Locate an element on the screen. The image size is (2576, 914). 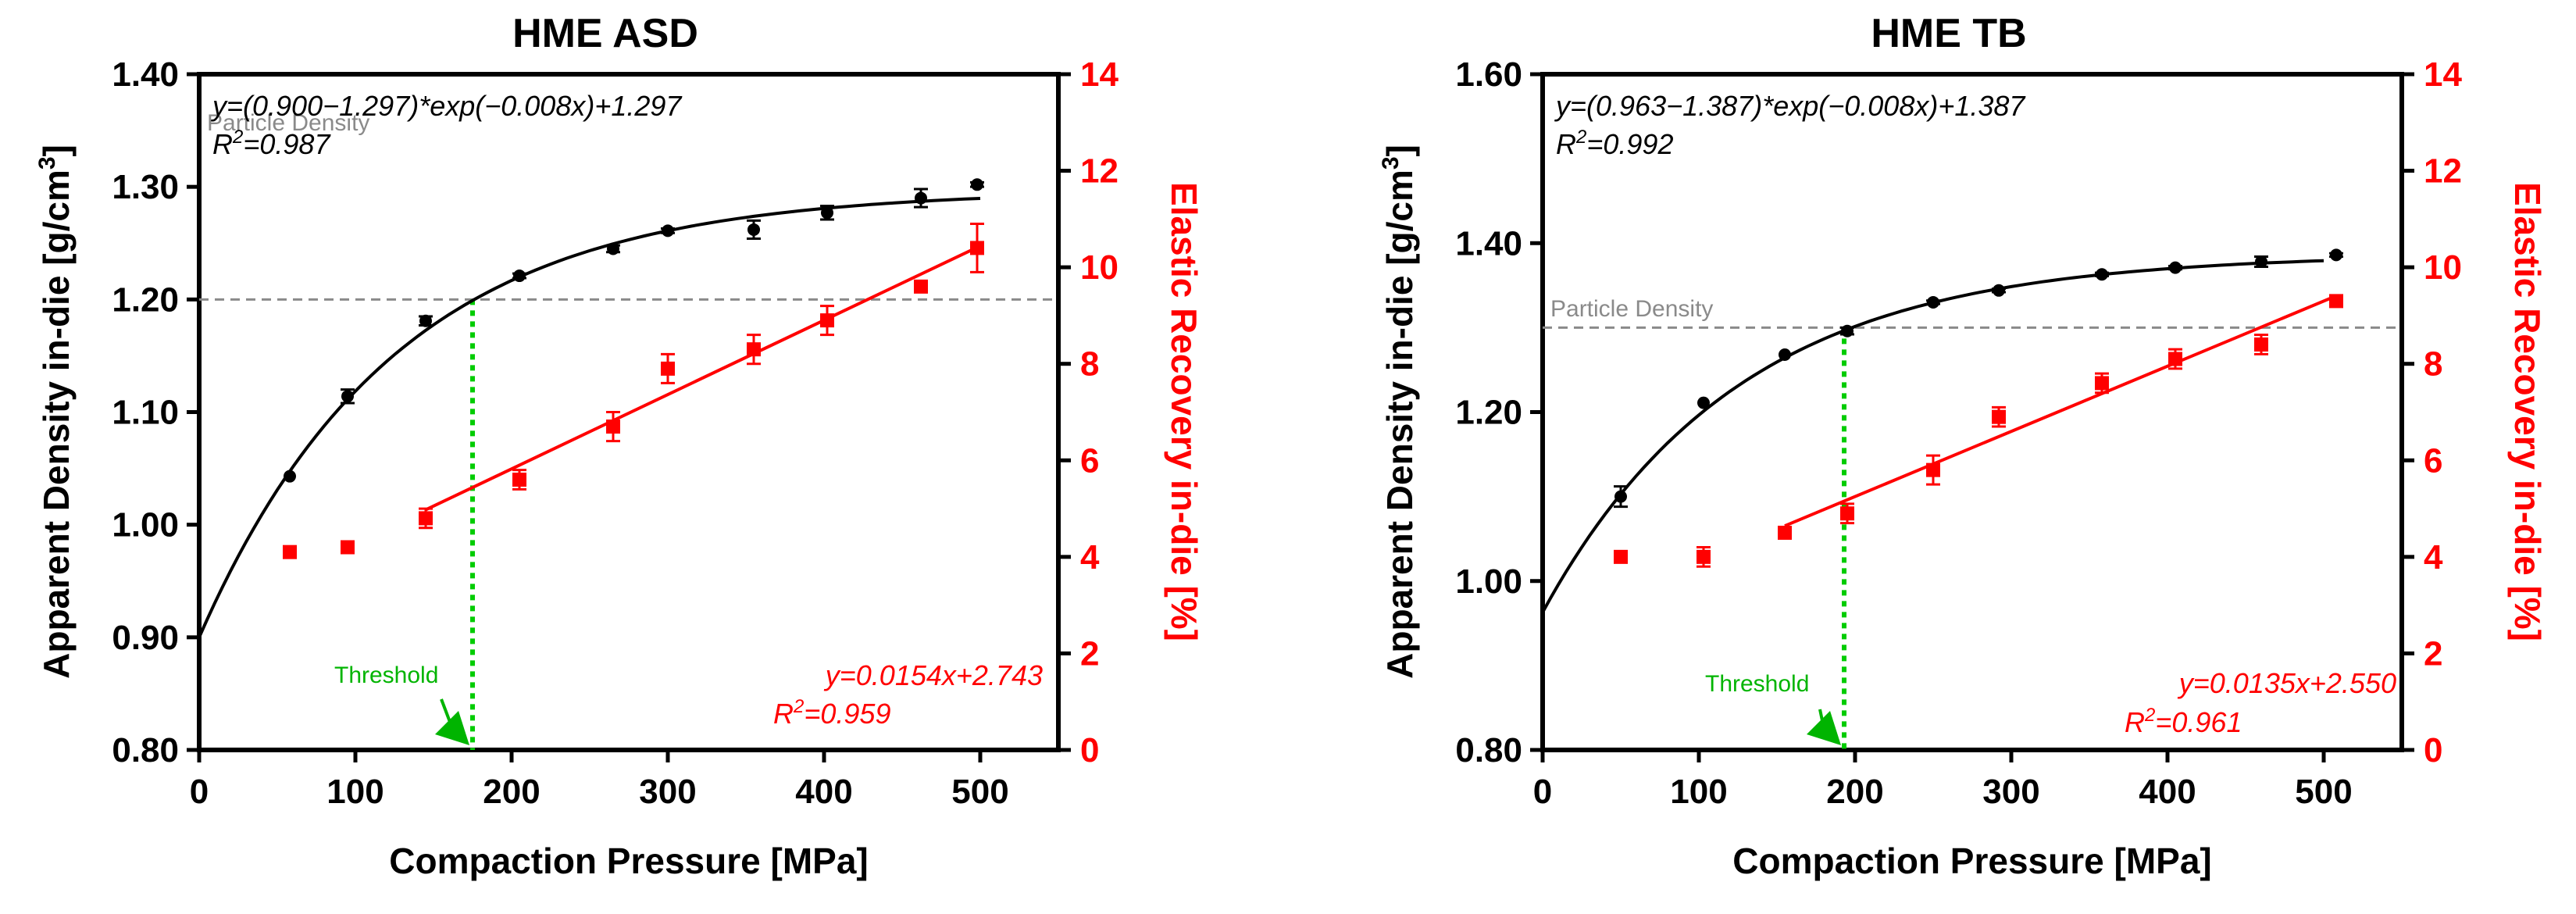
density-fit-r2: R2=0.992 is located at coordinates (1614, 143).